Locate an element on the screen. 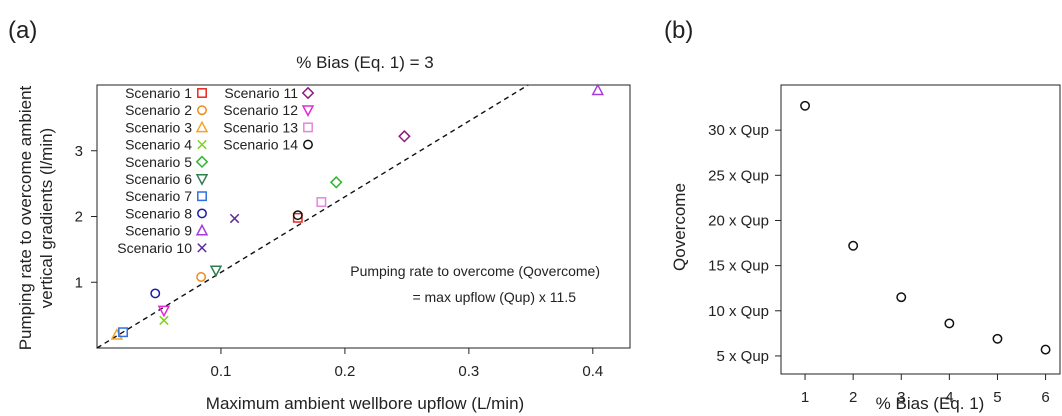 This screenshot has width=1062, height=416. legend-label: Scenario 1 is located at coordinates (158, 93).